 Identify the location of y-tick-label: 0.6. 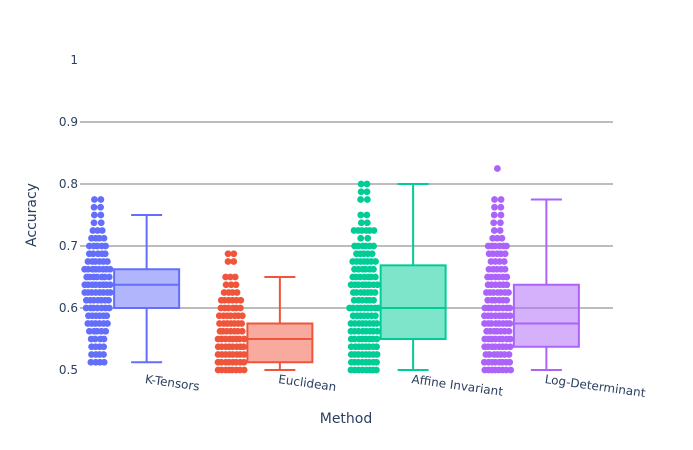
(68, 308).